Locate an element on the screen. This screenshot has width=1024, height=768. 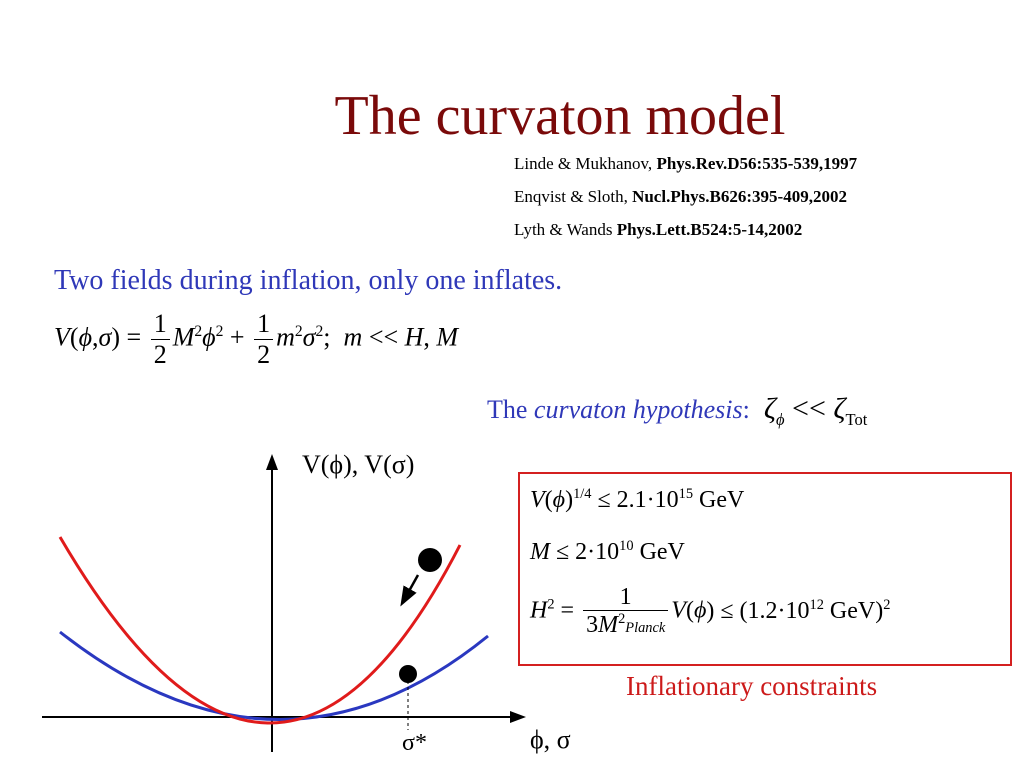
reference-citation: Phys.Rev.D56:535-539,1997 is located at coordinates (757, 163).